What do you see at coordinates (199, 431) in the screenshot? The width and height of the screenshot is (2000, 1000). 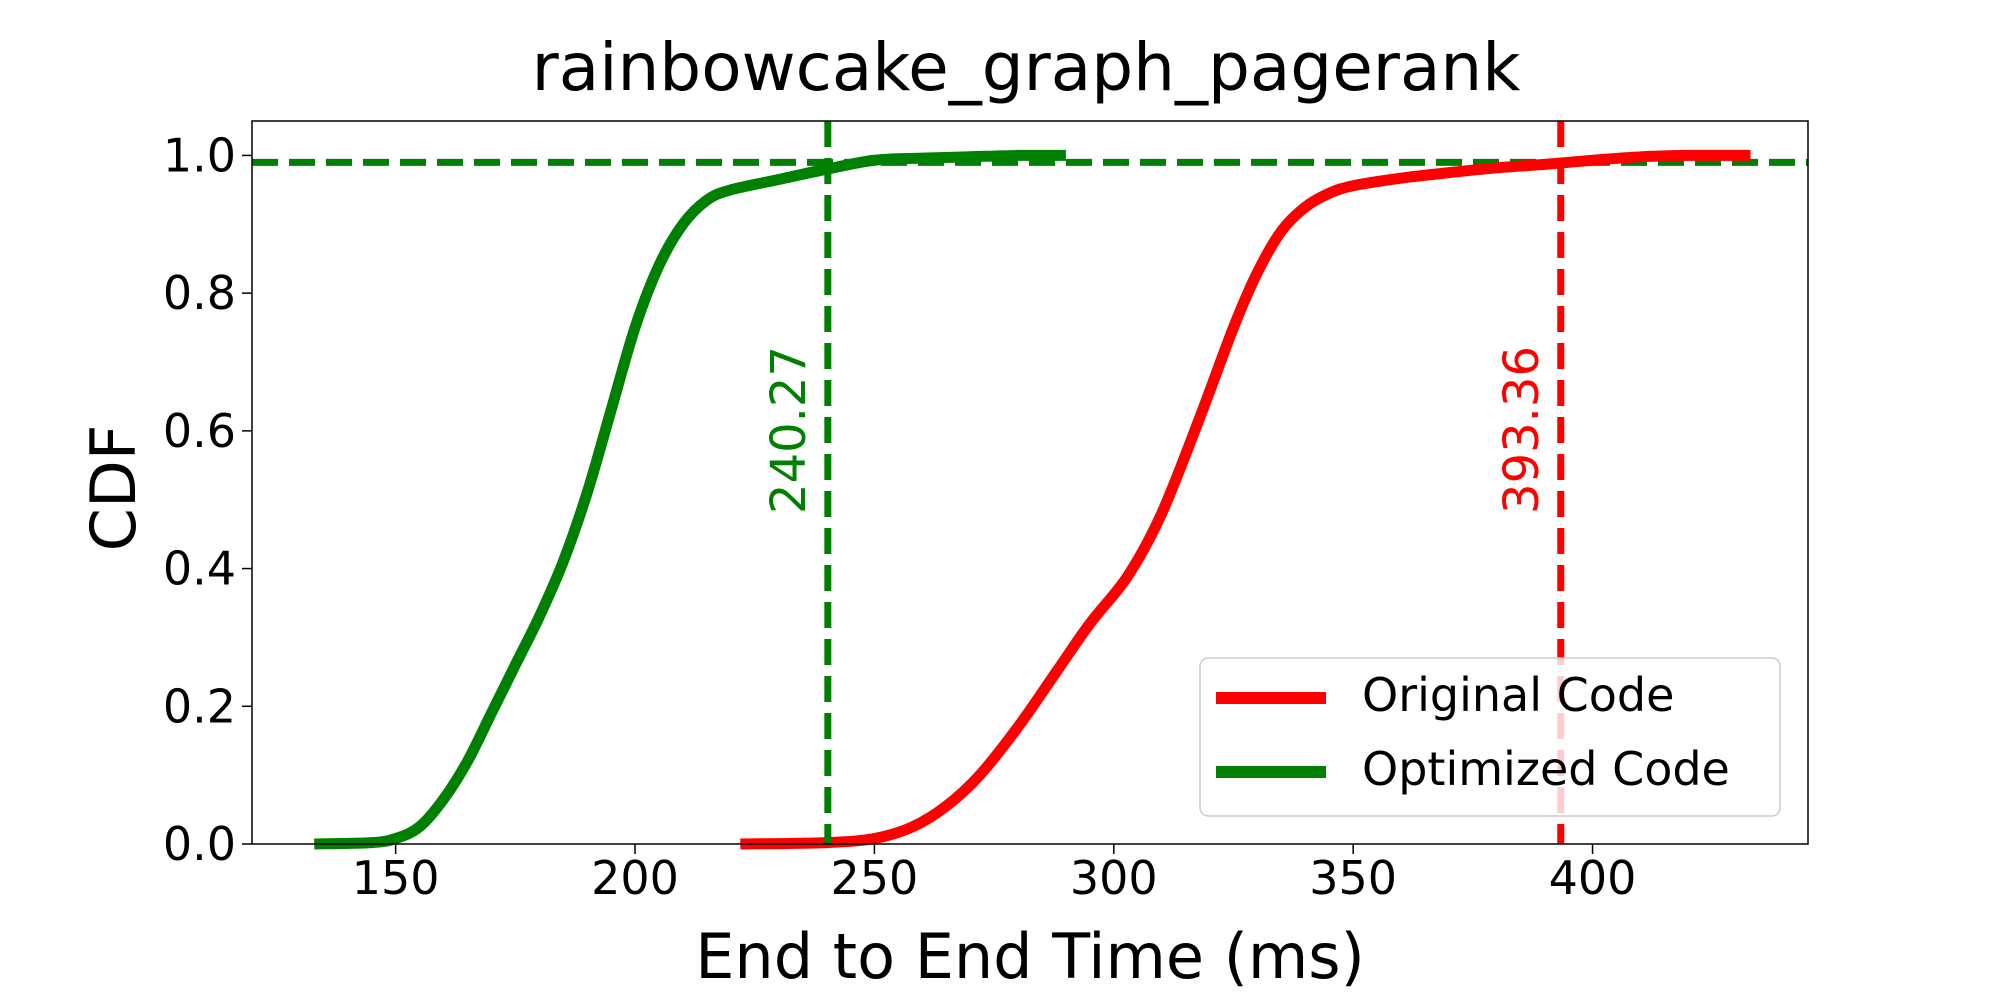 I see `y-tick-label: 0.6` at bounding box center [199, 431].